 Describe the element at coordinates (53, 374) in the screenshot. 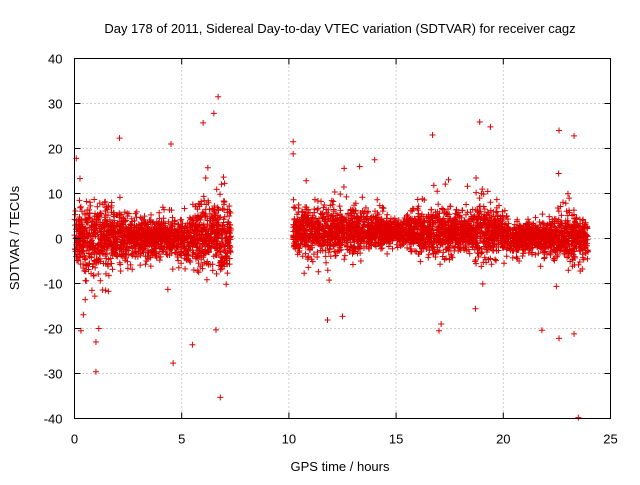

I see `y-tick-label: -30` at that location.